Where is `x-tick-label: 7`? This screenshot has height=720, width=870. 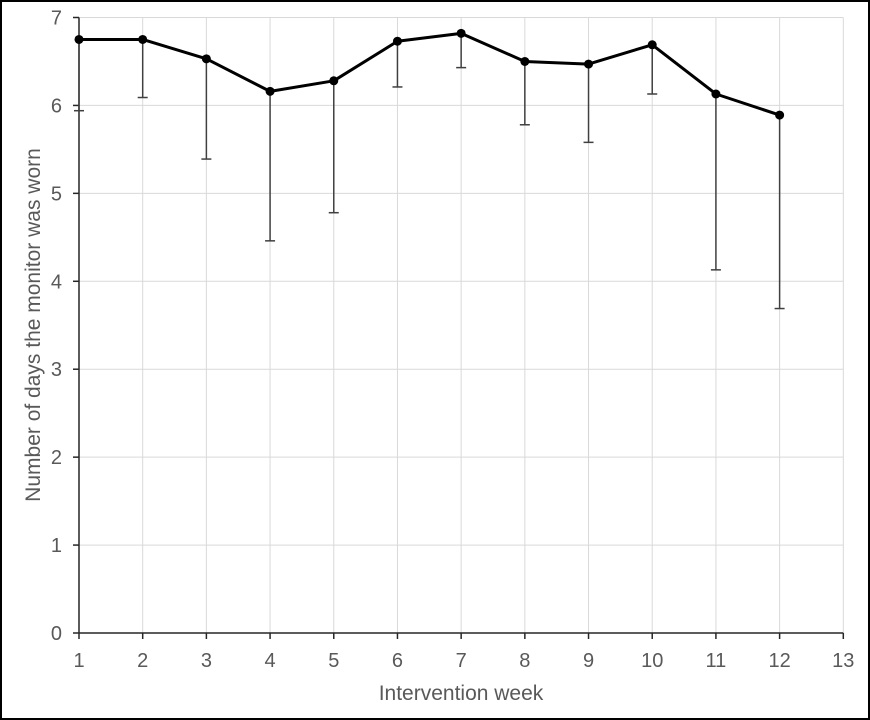 x-tick-label: 7 is located at coordinates (461, 661).